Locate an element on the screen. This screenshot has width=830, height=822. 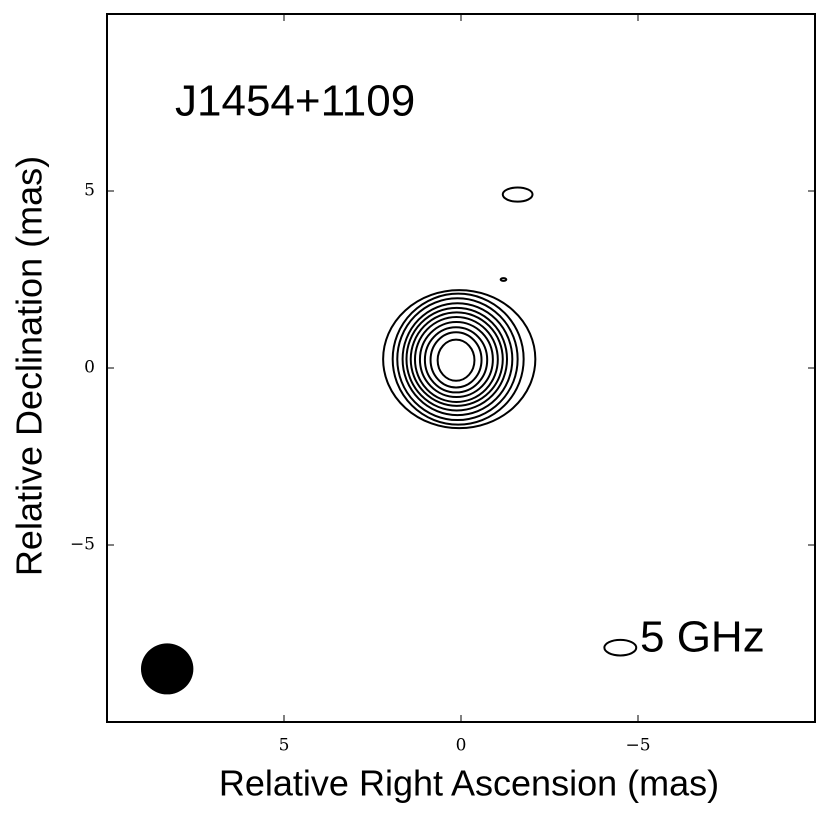
x-axis-label: Relative Right Ascension (mas) is located at coordinates (469, 783).